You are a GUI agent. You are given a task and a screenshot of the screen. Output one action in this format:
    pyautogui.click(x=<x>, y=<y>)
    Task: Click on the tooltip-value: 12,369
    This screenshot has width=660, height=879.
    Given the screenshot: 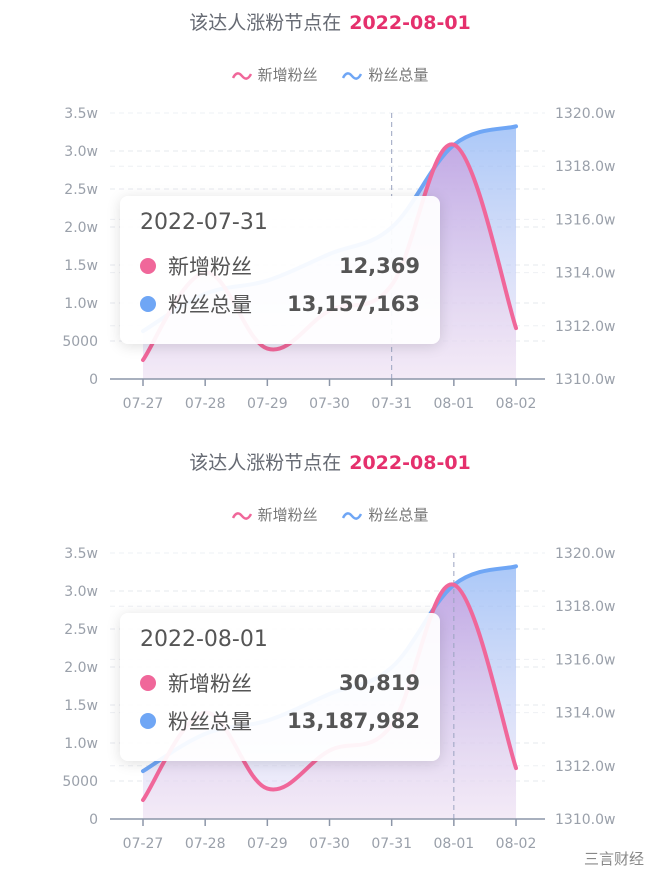 What is the action you would take?
    pyautogui.click(x=379, y=266)
    